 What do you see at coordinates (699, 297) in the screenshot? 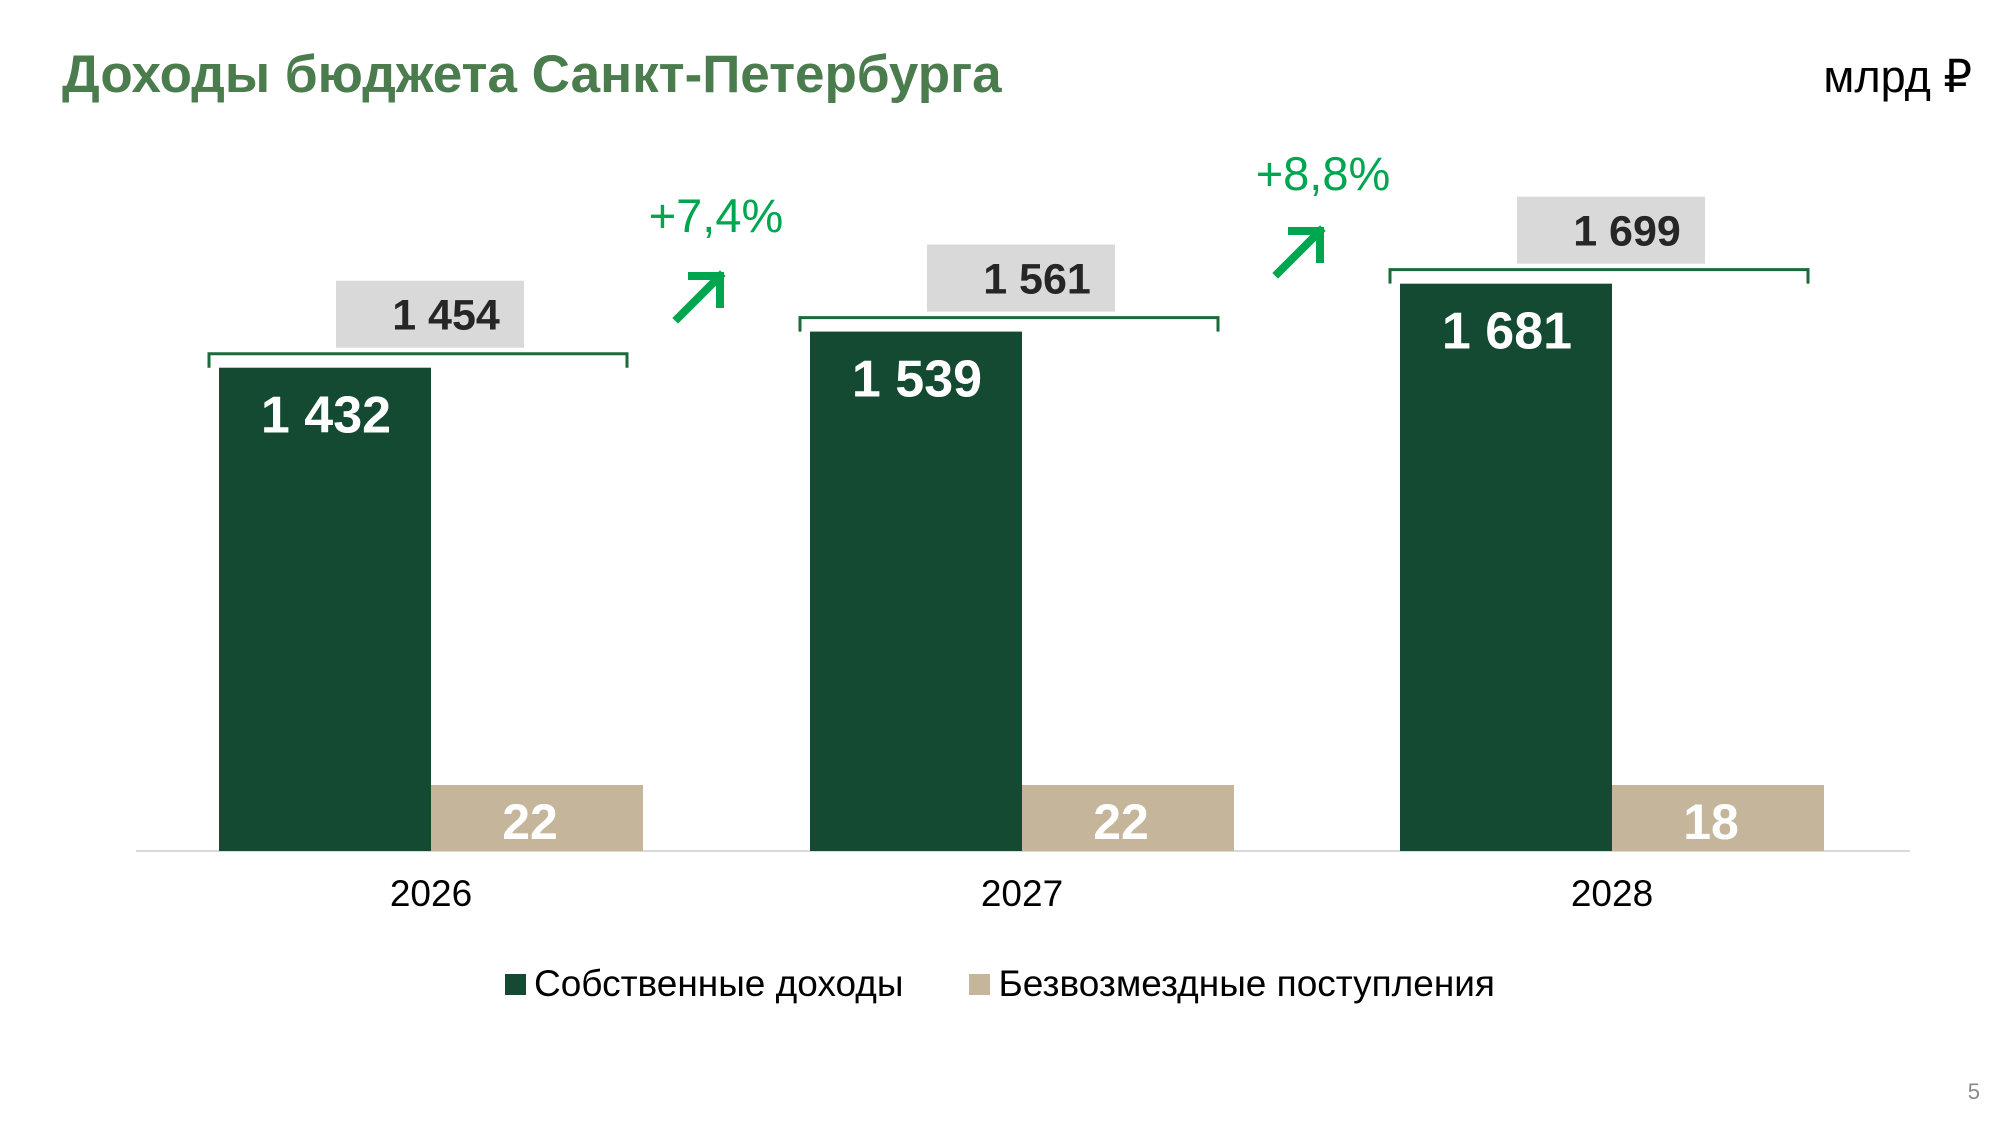
I see `growth-arrow-icon-2026-2027` at bounding box center [699, 297].